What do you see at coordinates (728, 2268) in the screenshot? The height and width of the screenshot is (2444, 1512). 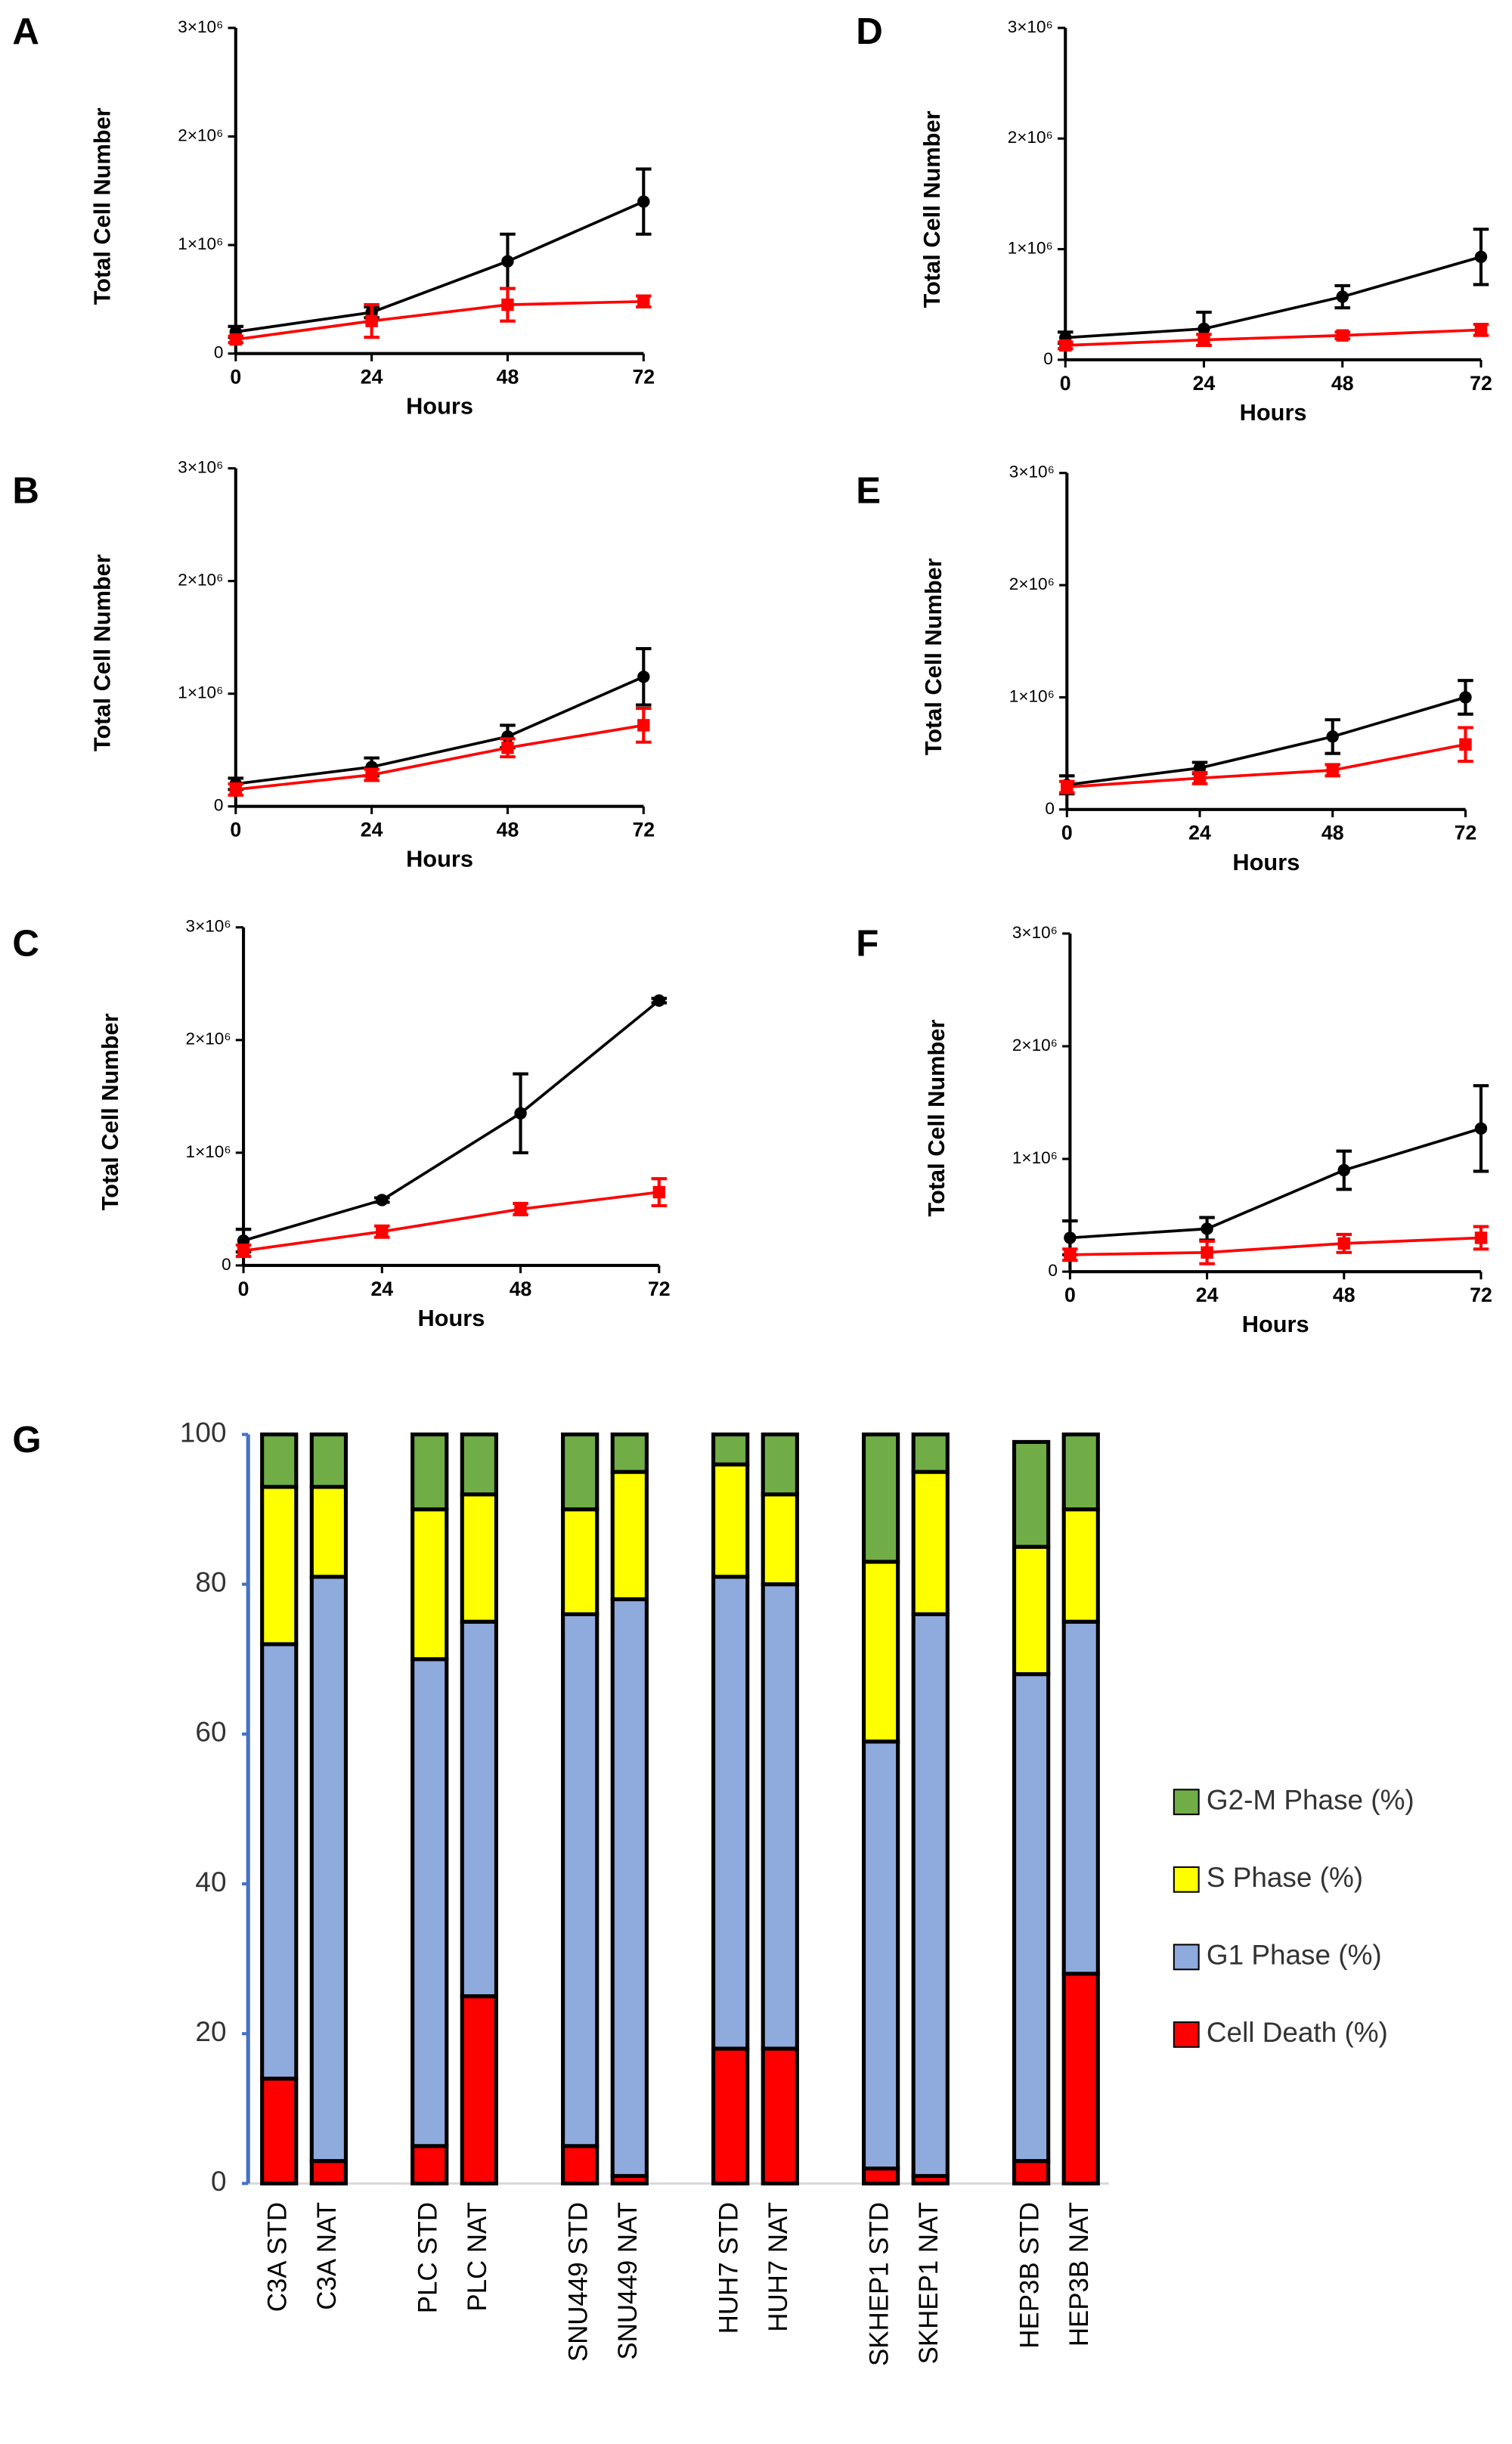 I see `x-tick-label: HUH7 STD` at bounding box center [728, 2268].